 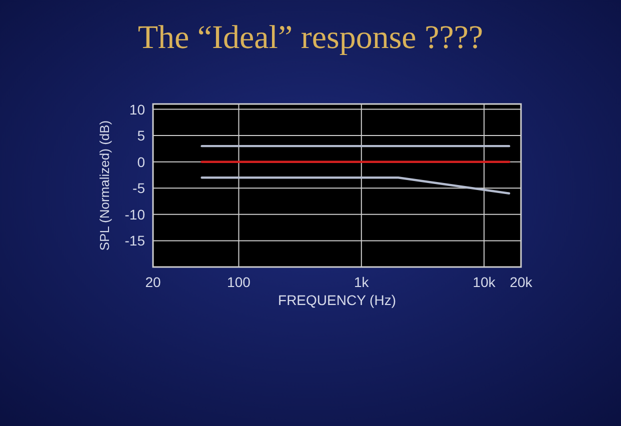 I want to click on x-tick-label: 100, so click(x=239, y=282).